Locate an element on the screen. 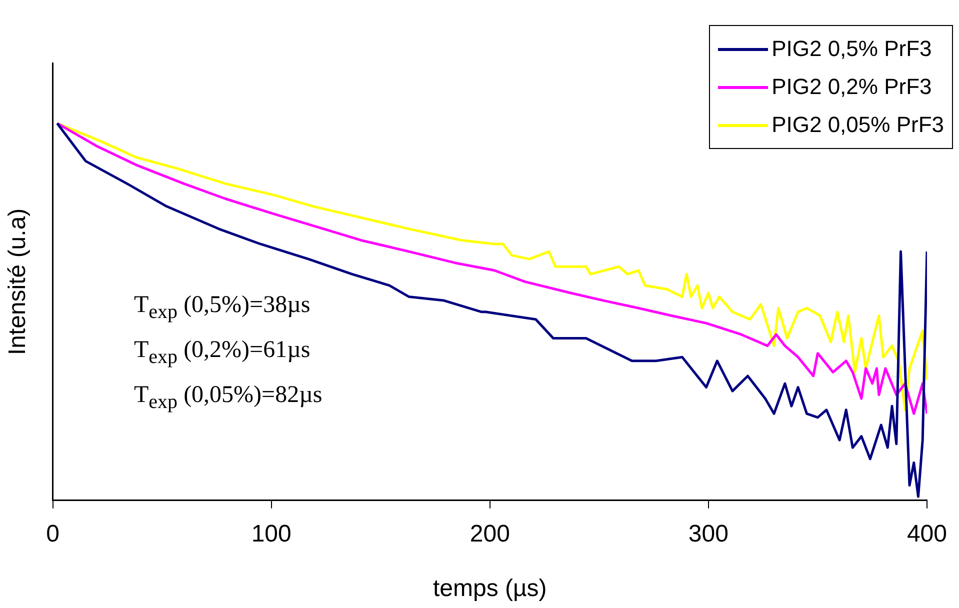  annotation: T$_{exp}$ (0,05%)=82µs is located at coordinates (228, 397).